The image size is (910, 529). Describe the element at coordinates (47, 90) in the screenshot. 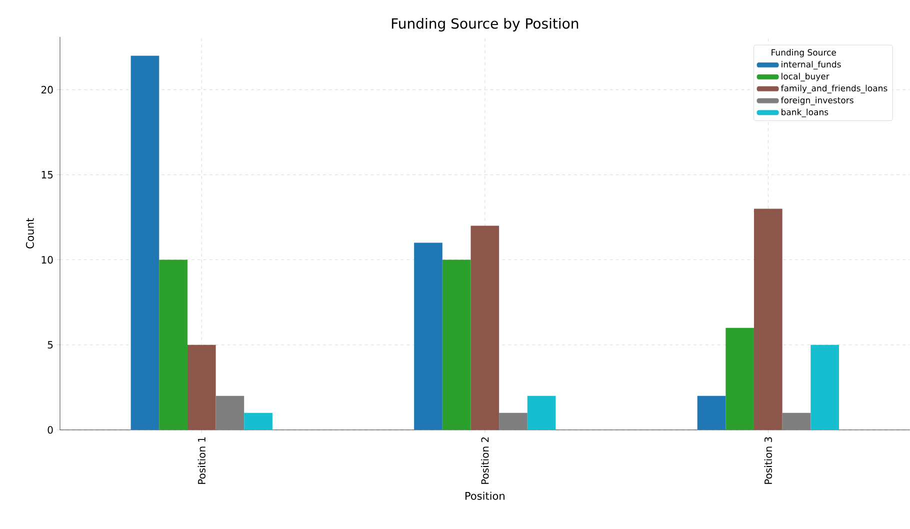

I see `y-tick-label: 20` at that location.